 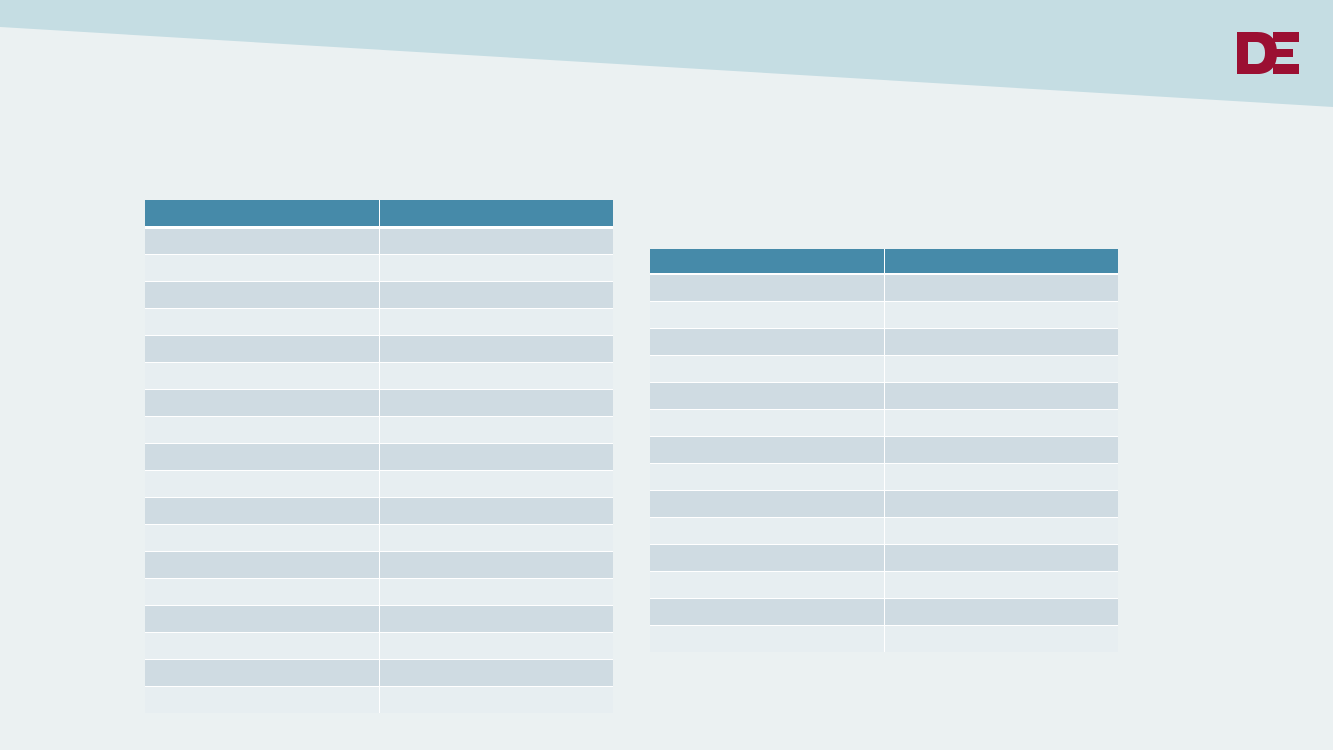 I want to click on header-banner, so click(x=666, y=53).